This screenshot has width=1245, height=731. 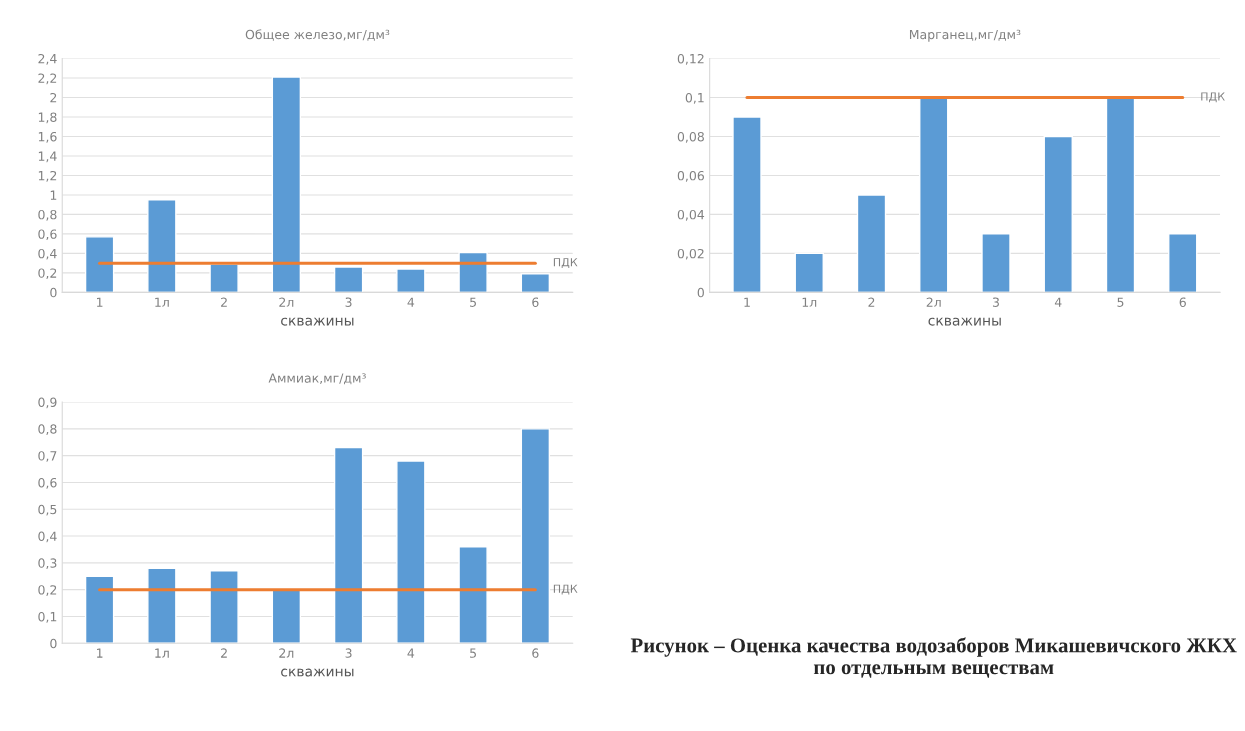 I want to click on y-tick-label: 0,02, so click(x=690, y=254).